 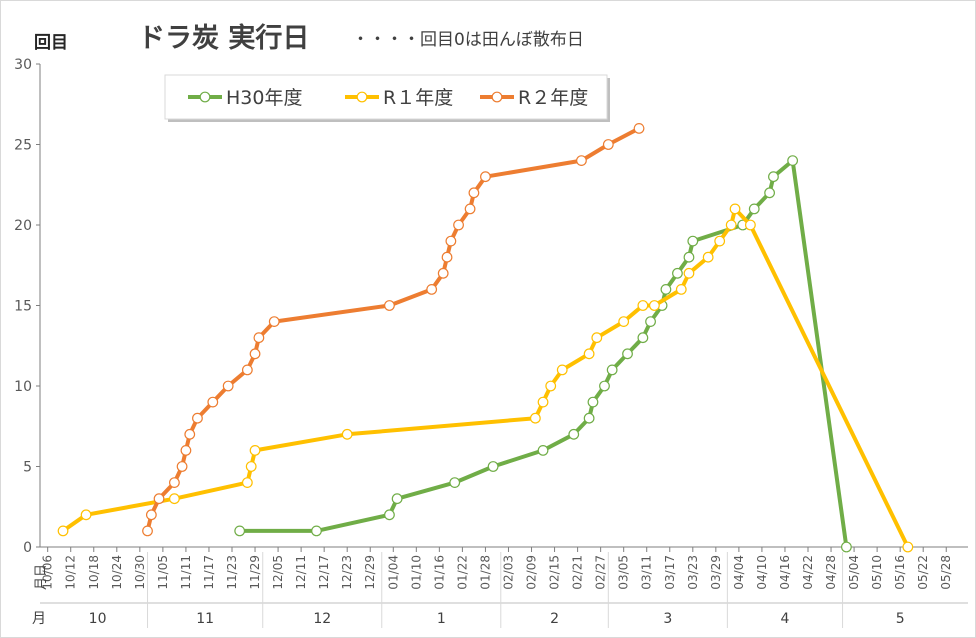 I want to click on y-axis-label: 回目, so click(x=51, y=43).